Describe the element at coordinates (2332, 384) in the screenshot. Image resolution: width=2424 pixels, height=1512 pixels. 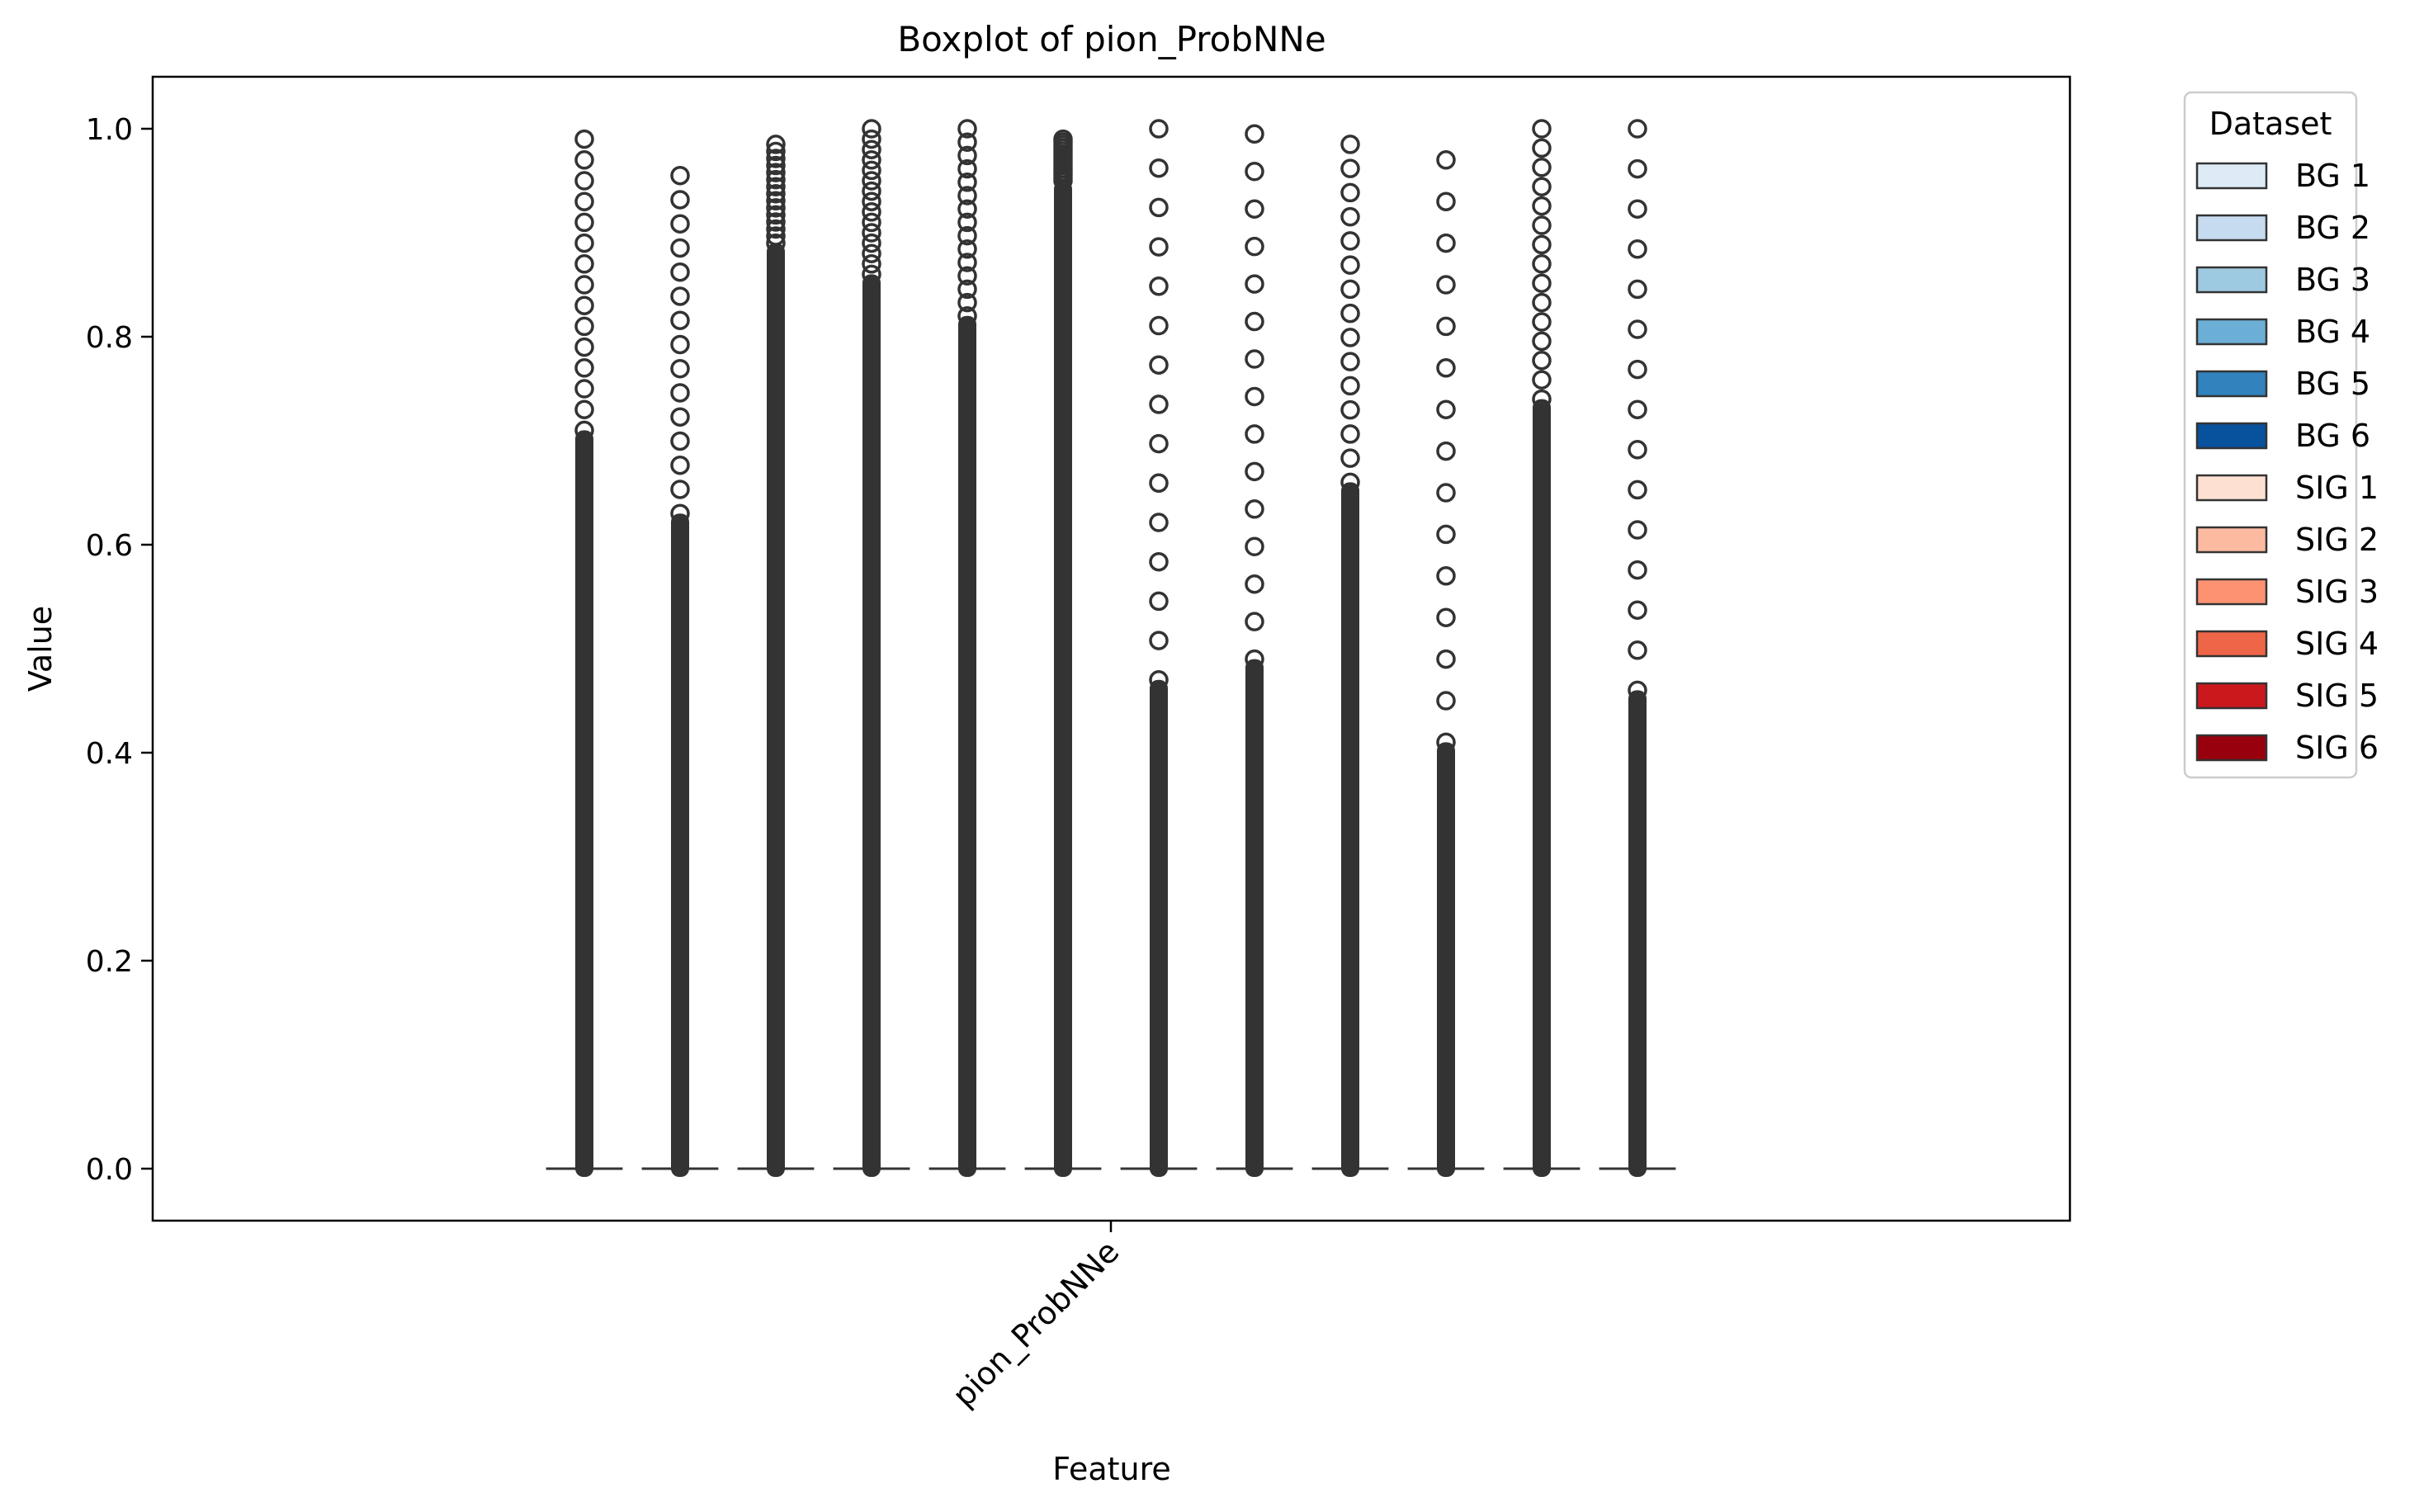
I see `legend-label: BG 5` at that location.